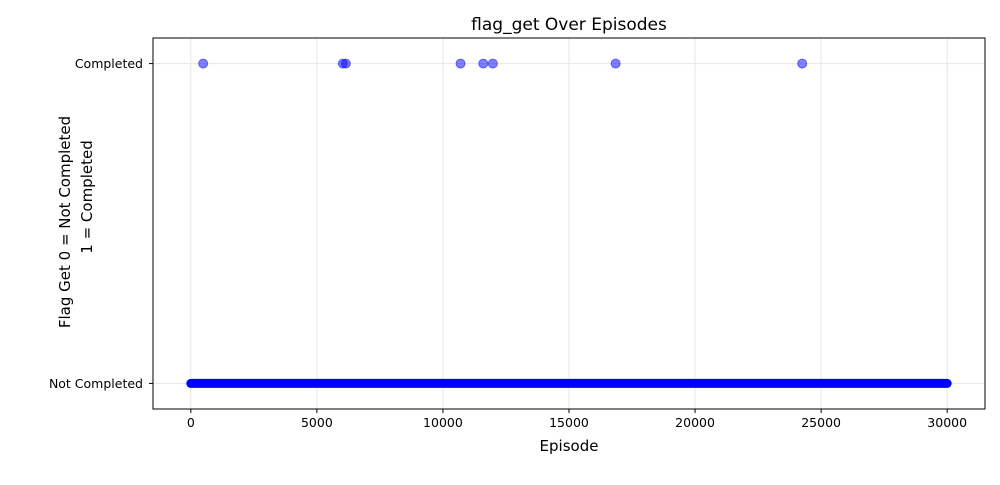 The width and height of the screenshot is (1000, 485). I want to click on y-axis-label-line-1: Flag Get 0 = Not Completed, so click(65, 222).